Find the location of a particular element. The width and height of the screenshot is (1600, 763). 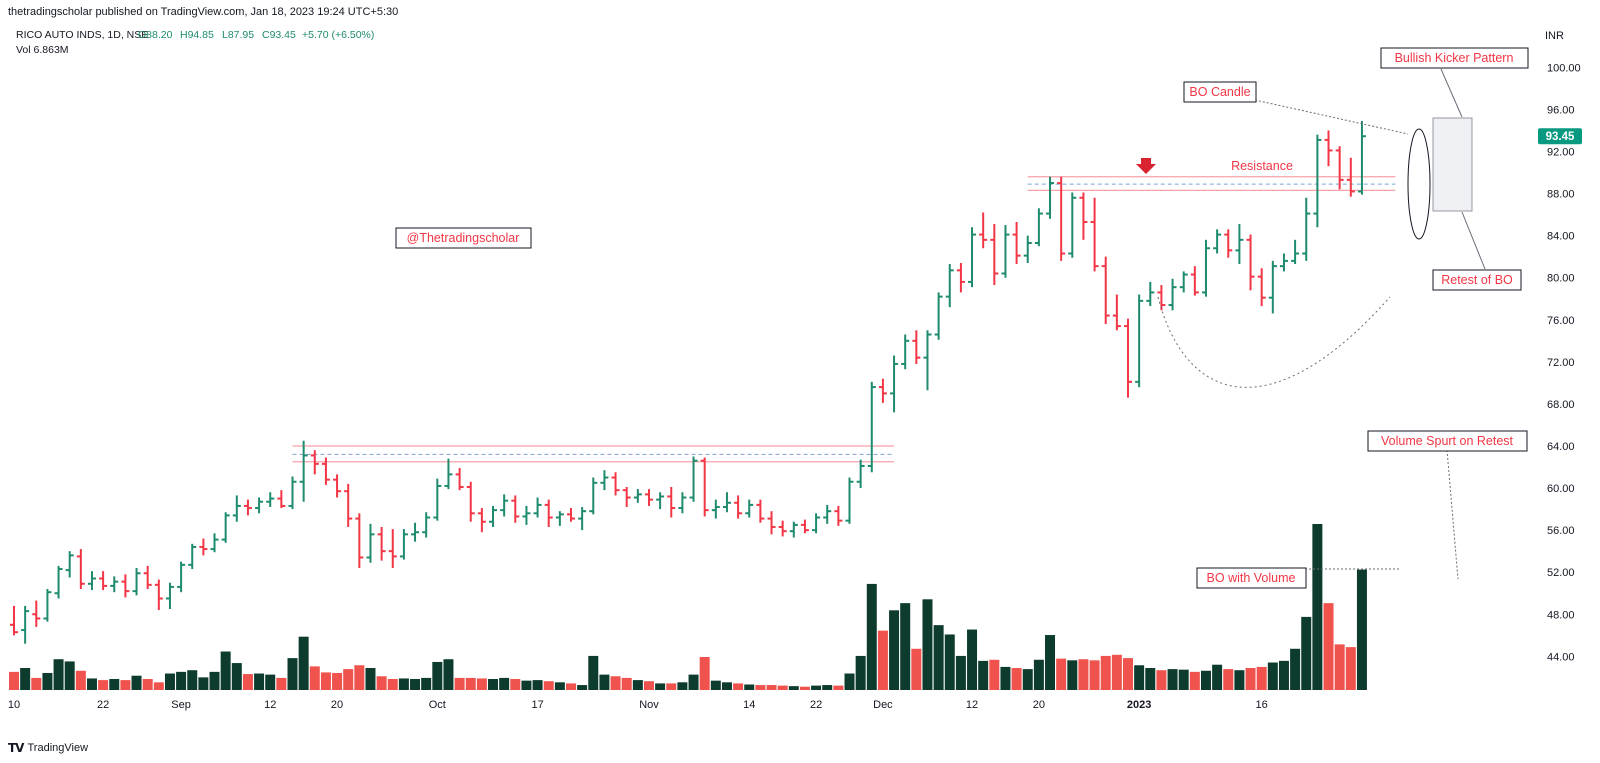

volume-spurt-pointer is located at coordinates (1452, 514).